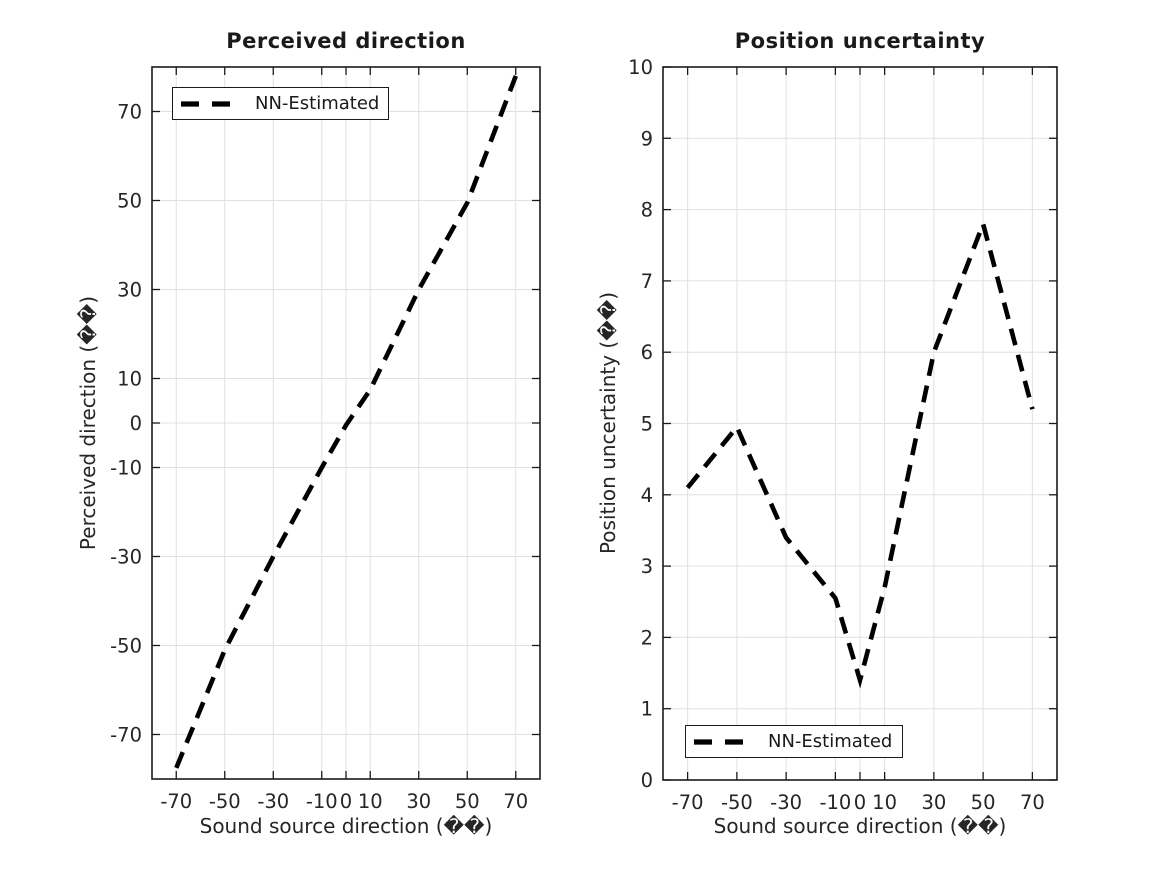 This screenshot has height=875, width=1167. I want to click on y-tick-label: -50, so click(126, 646).